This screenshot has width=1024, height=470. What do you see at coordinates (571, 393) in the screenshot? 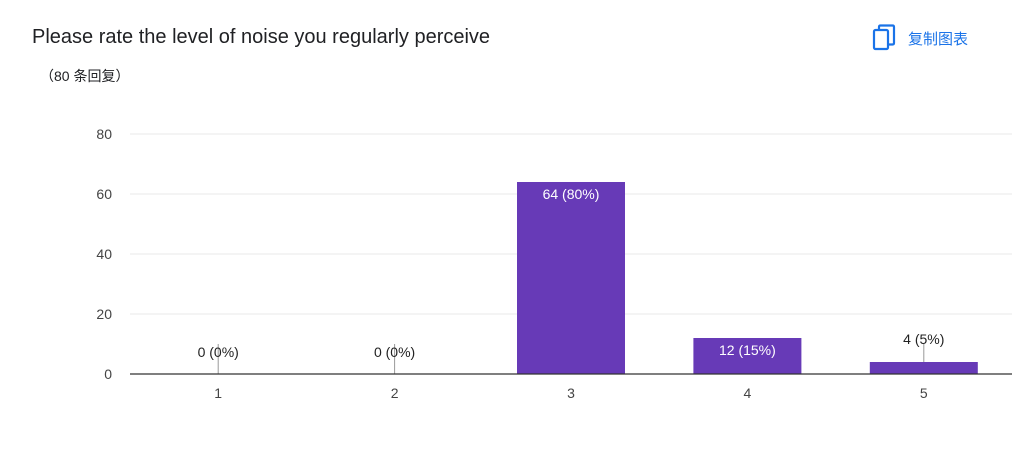
I see `x-tick-label: 3` at bounding box center [571, 393].